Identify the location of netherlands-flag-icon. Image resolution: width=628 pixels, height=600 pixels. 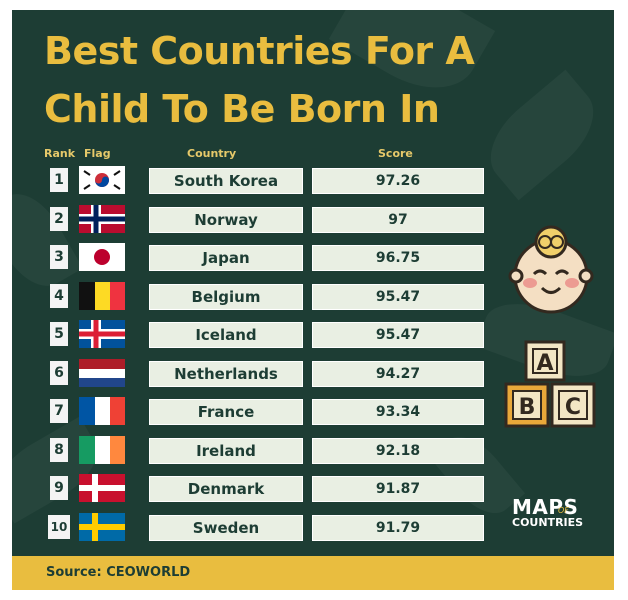
(102, 372).